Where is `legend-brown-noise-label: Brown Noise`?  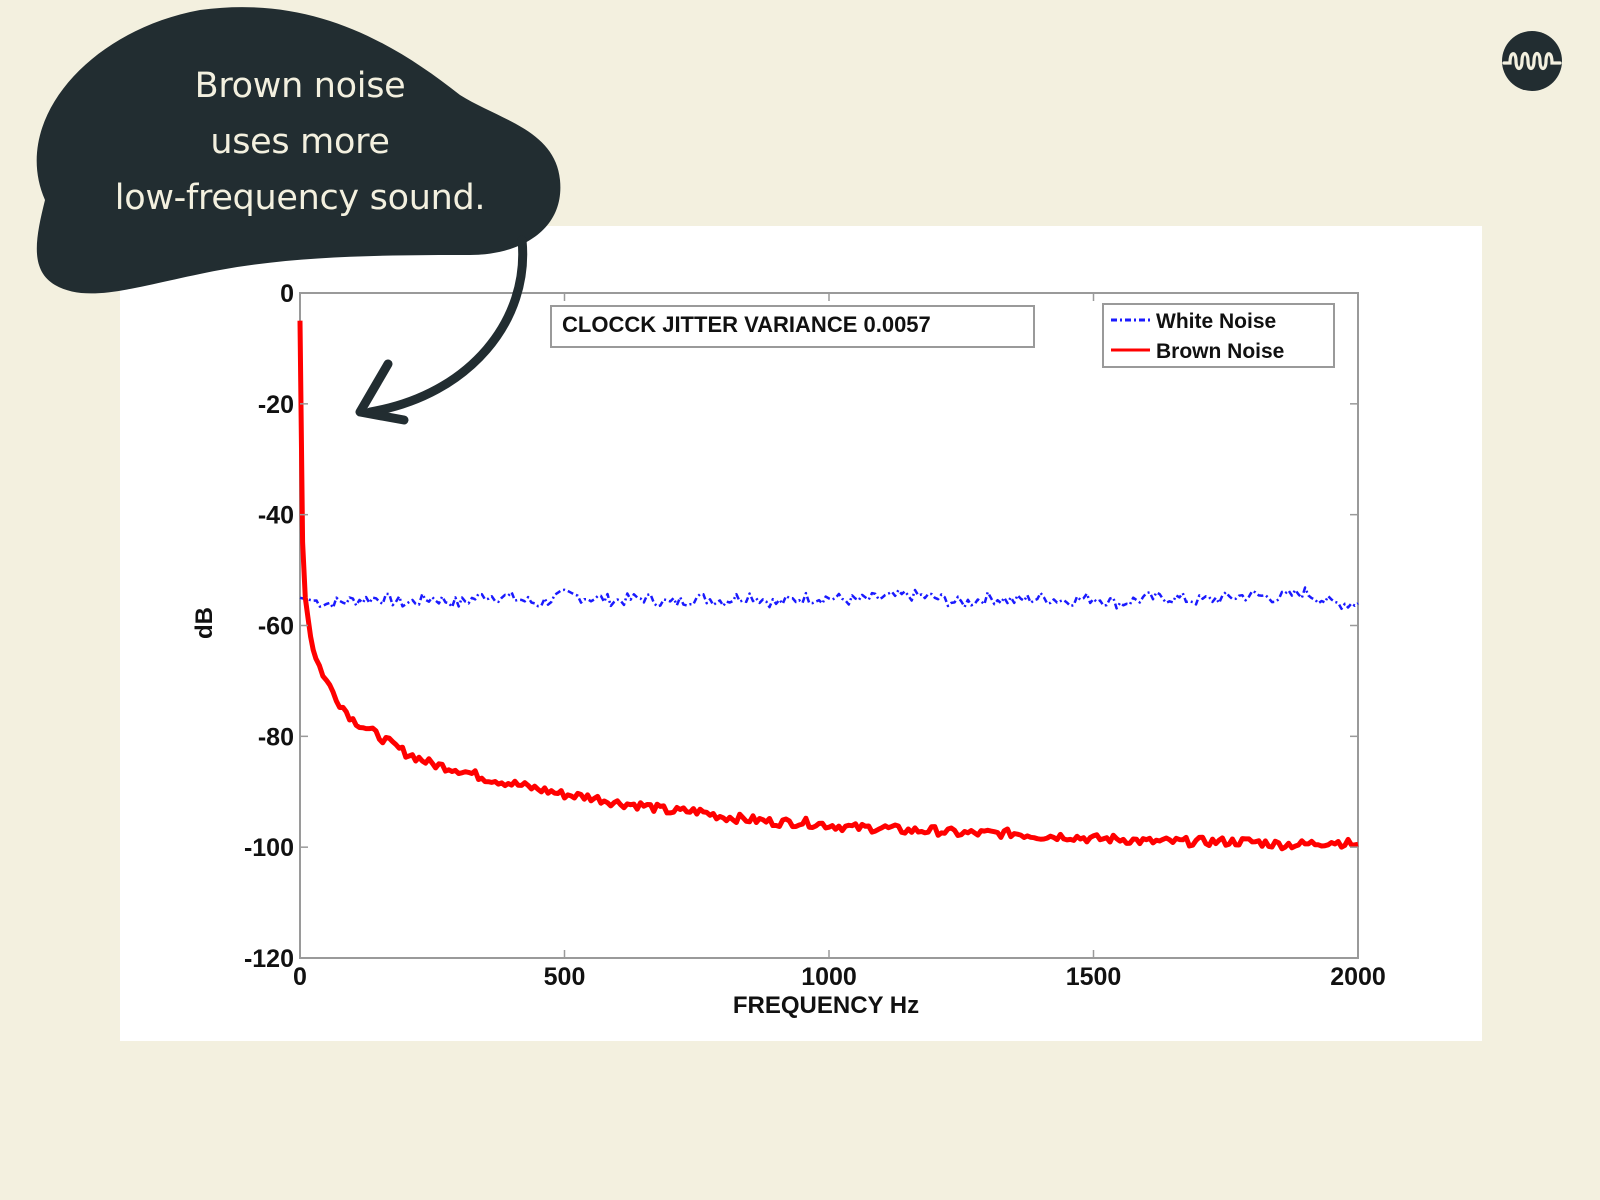 legend-brown-noise-label: Brown Noise is located at coordinates (1220, 351).